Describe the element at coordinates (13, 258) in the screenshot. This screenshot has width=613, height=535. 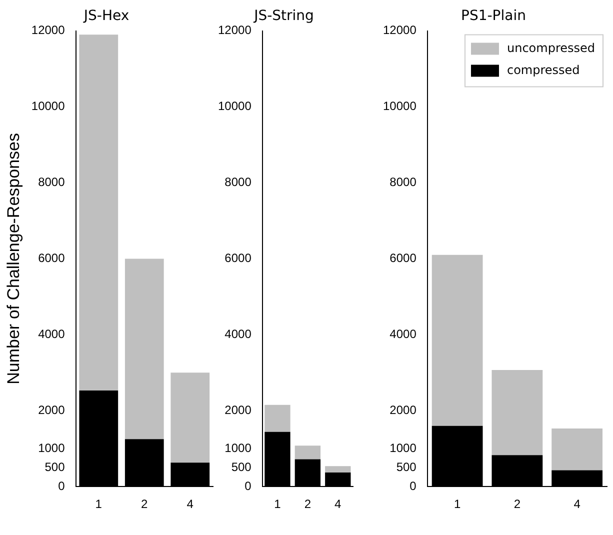
I see `y-axis-title: Number of Challenge-Responses` at that location.